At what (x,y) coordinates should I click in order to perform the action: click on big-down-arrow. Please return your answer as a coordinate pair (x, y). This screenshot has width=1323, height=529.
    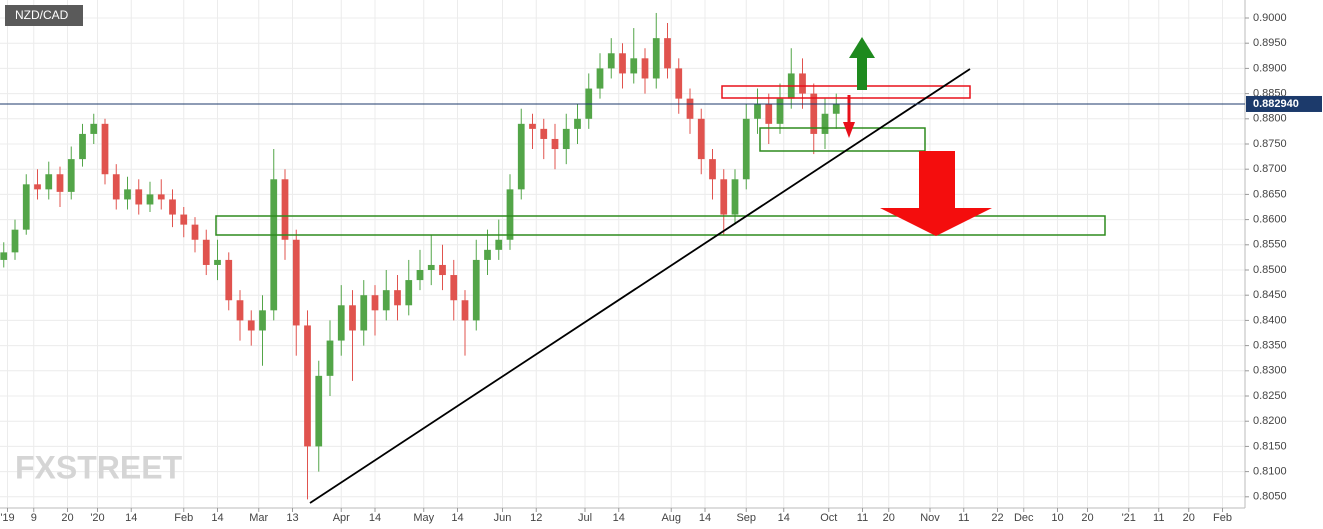
    Looking at the image, I should click on (937, 180).